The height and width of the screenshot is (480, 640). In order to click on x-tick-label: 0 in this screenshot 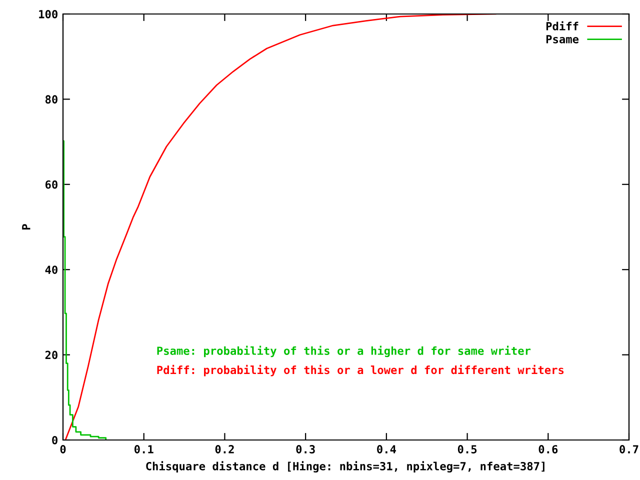, I will do `click(63, 449)`.